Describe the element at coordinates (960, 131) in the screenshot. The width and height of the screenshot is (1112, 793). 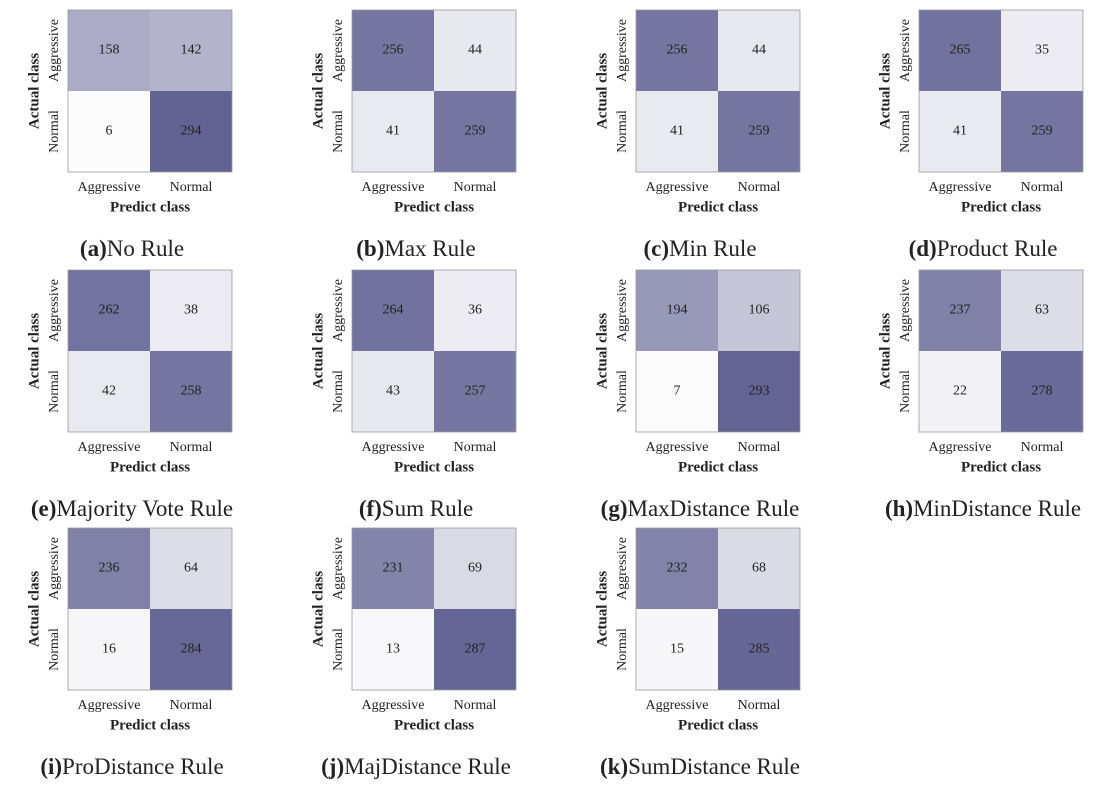
I see `cell-label: 41` at that location.